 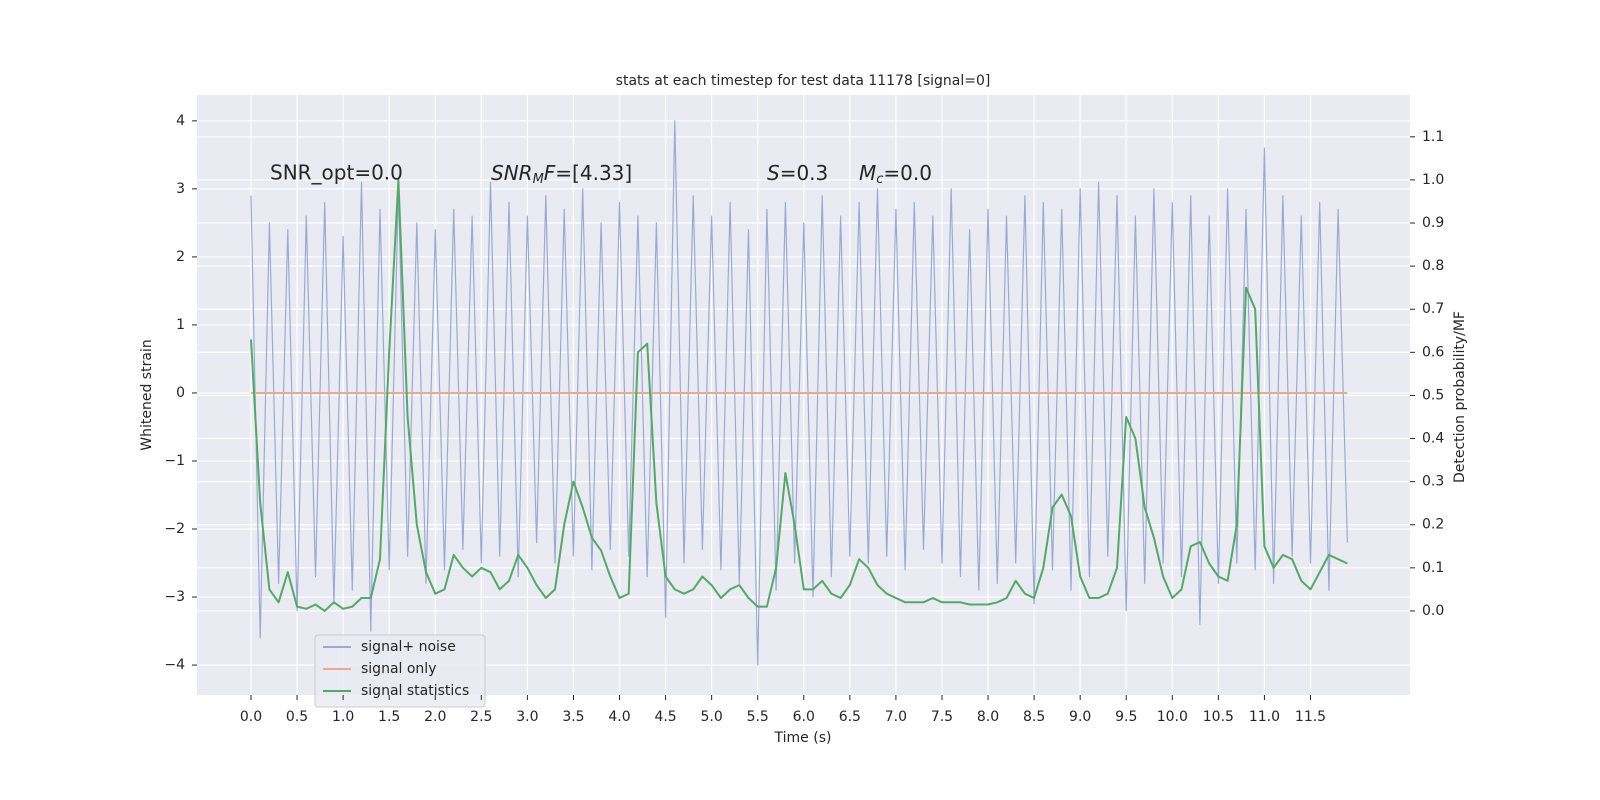 What do you see at coordinates (180, 393) in the screenshot?
I see `y-tick-label: 0` at bounding box center [180, 393].